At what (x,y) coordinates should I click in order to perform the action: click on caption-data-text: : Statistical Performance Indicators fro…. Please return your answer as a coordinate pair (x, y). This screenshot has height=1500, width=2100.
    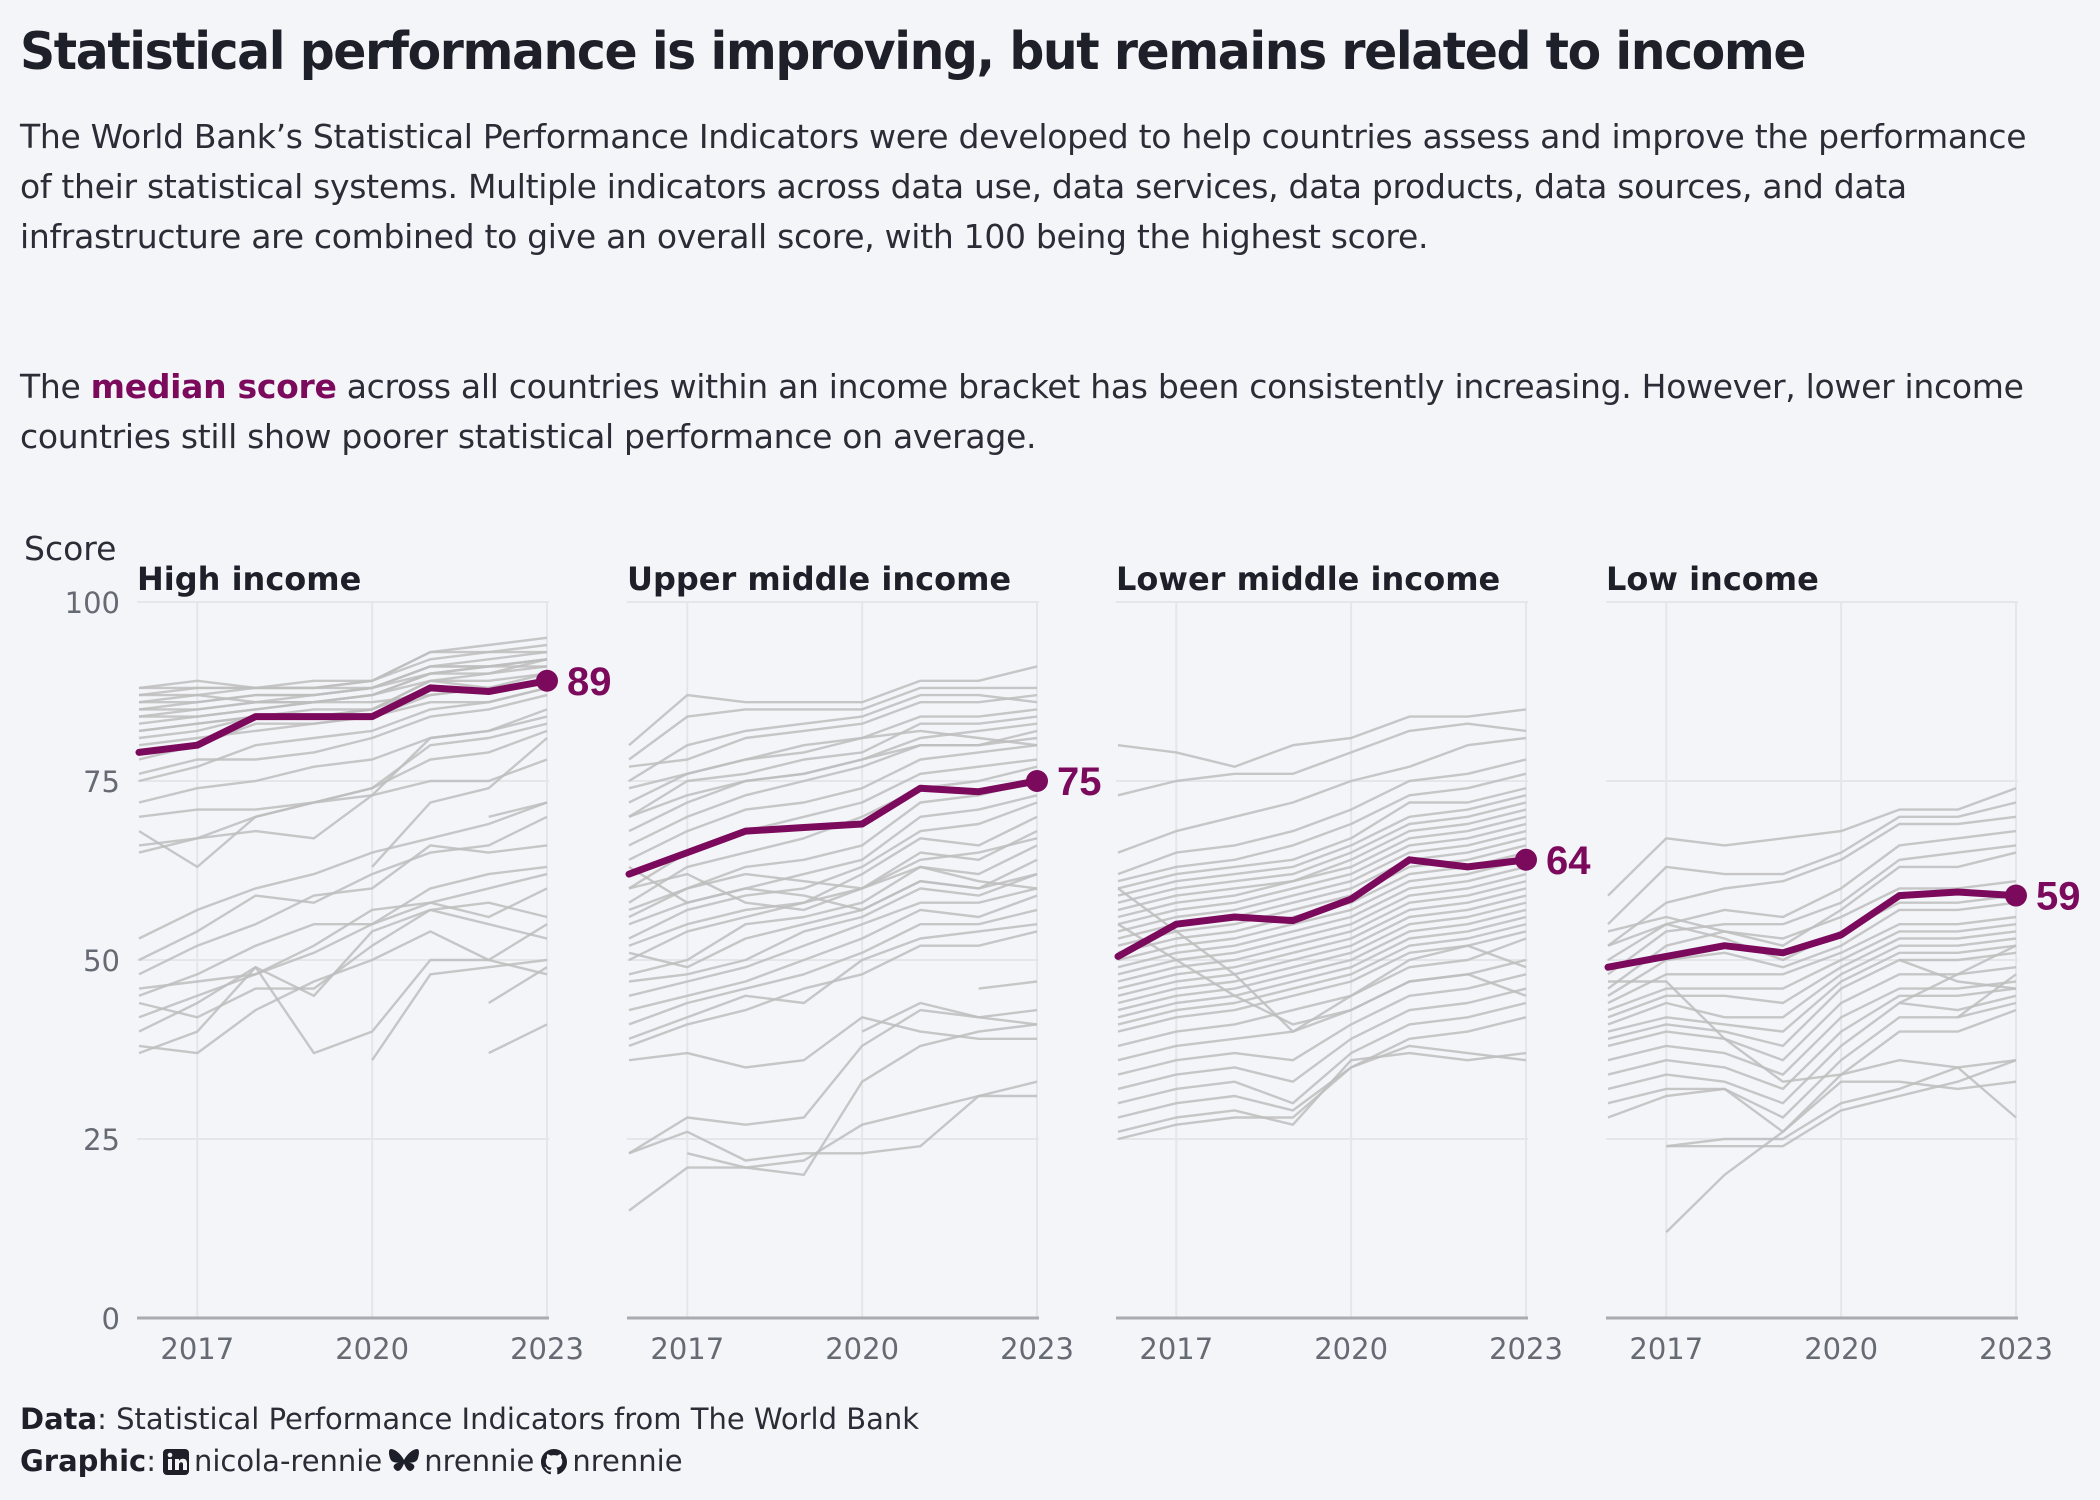
    Looking at the image, I should click on (508, 1419).